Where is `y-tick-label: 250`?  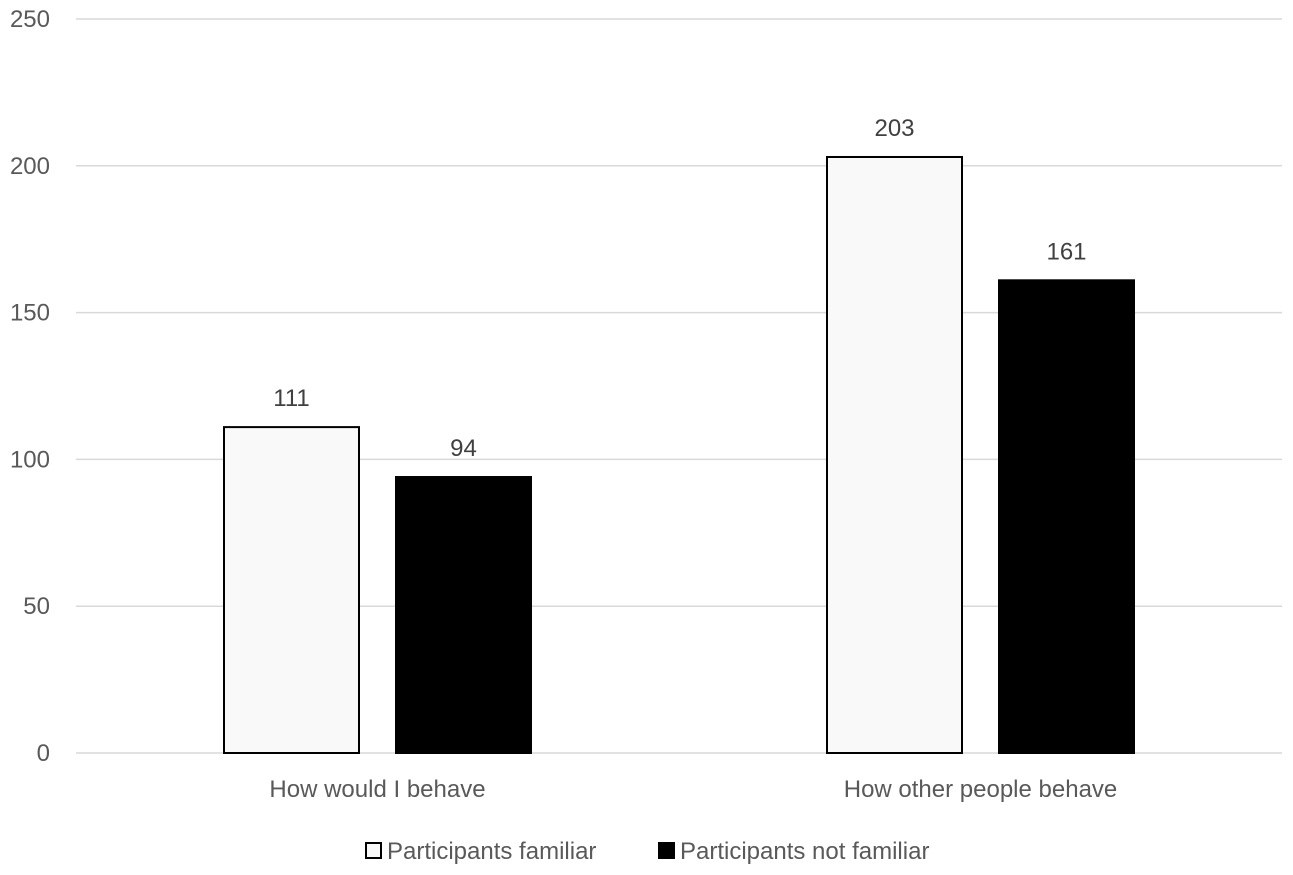 y-tick-label: 250 is located at coordinates (30, 19).